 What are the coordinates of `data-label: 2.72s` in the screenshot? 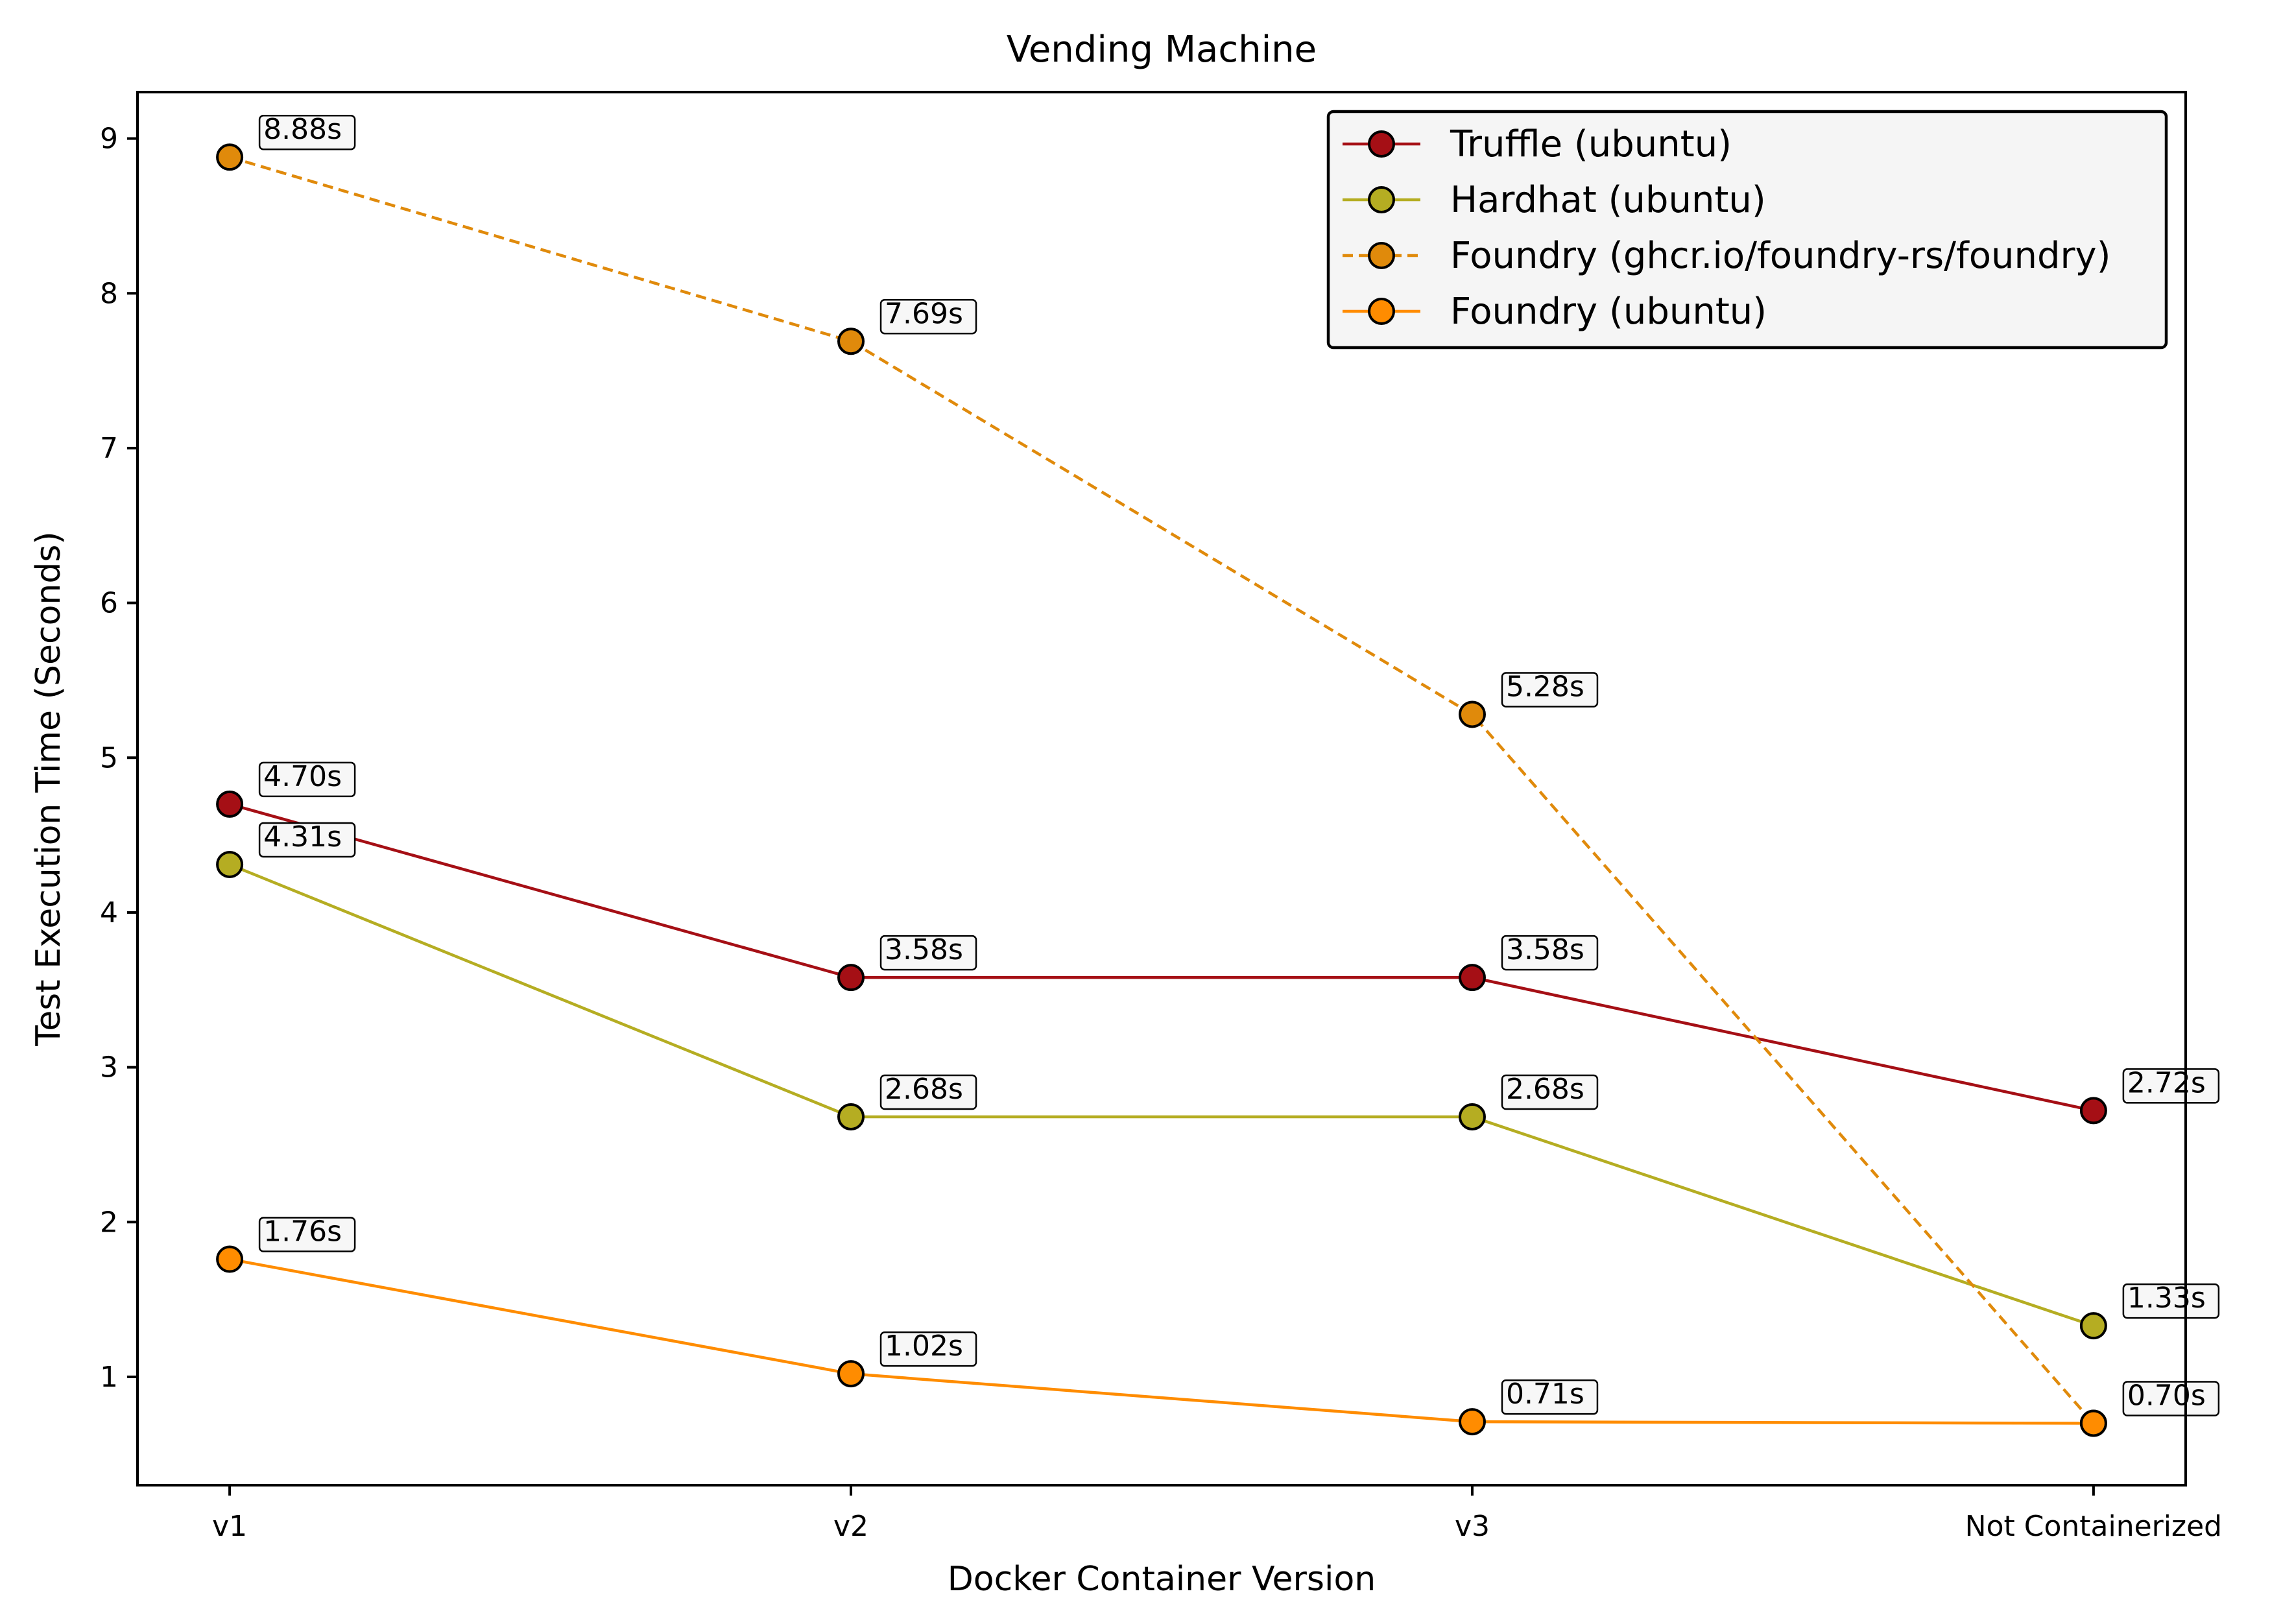 It's located at (2166, 1082).